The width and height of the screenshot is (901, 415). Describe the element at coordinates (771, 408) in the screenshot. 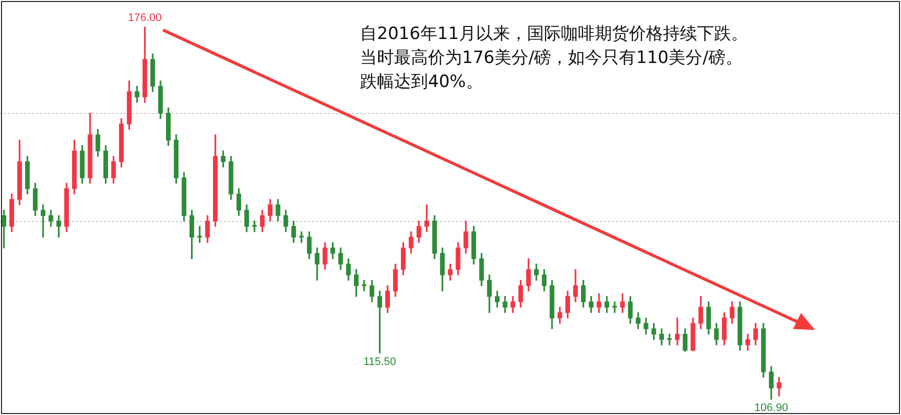

I see `annotation: 106.90` at that location.